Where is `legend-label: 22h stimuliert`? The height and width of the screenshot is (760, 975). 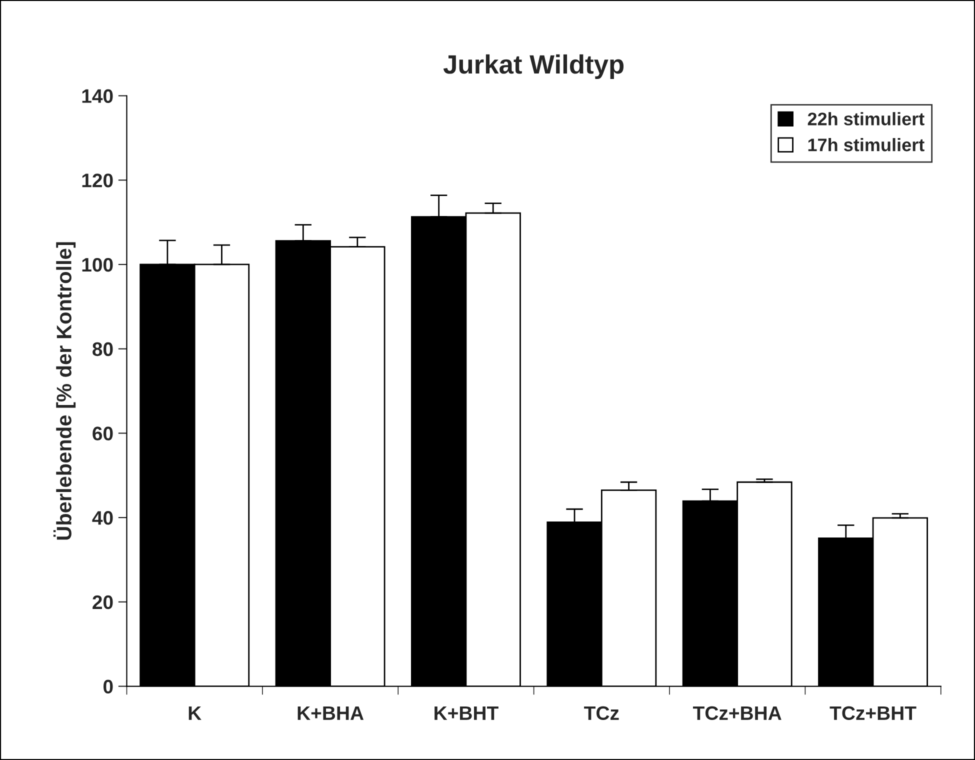 legend-label: 22h stimuliert is located at coordinates (866, 119).